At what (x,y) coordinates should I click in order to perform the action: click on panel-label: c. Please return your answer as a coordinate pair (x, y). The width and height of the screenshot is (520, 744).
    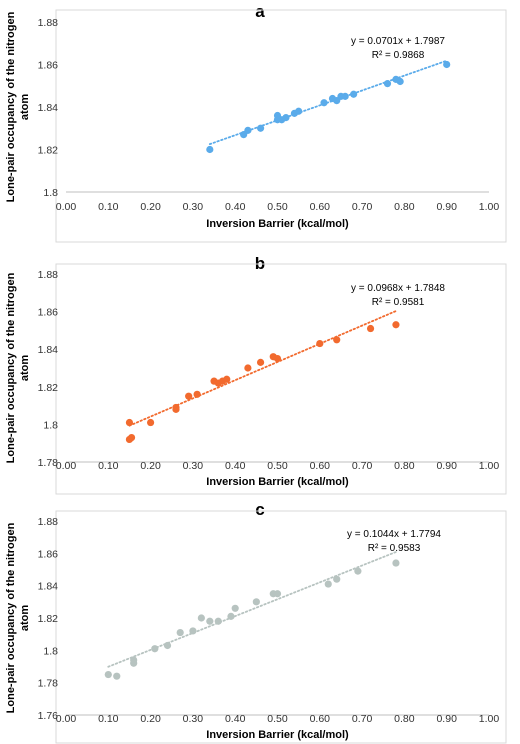
    Looking at the image, I should click on (260, 509).